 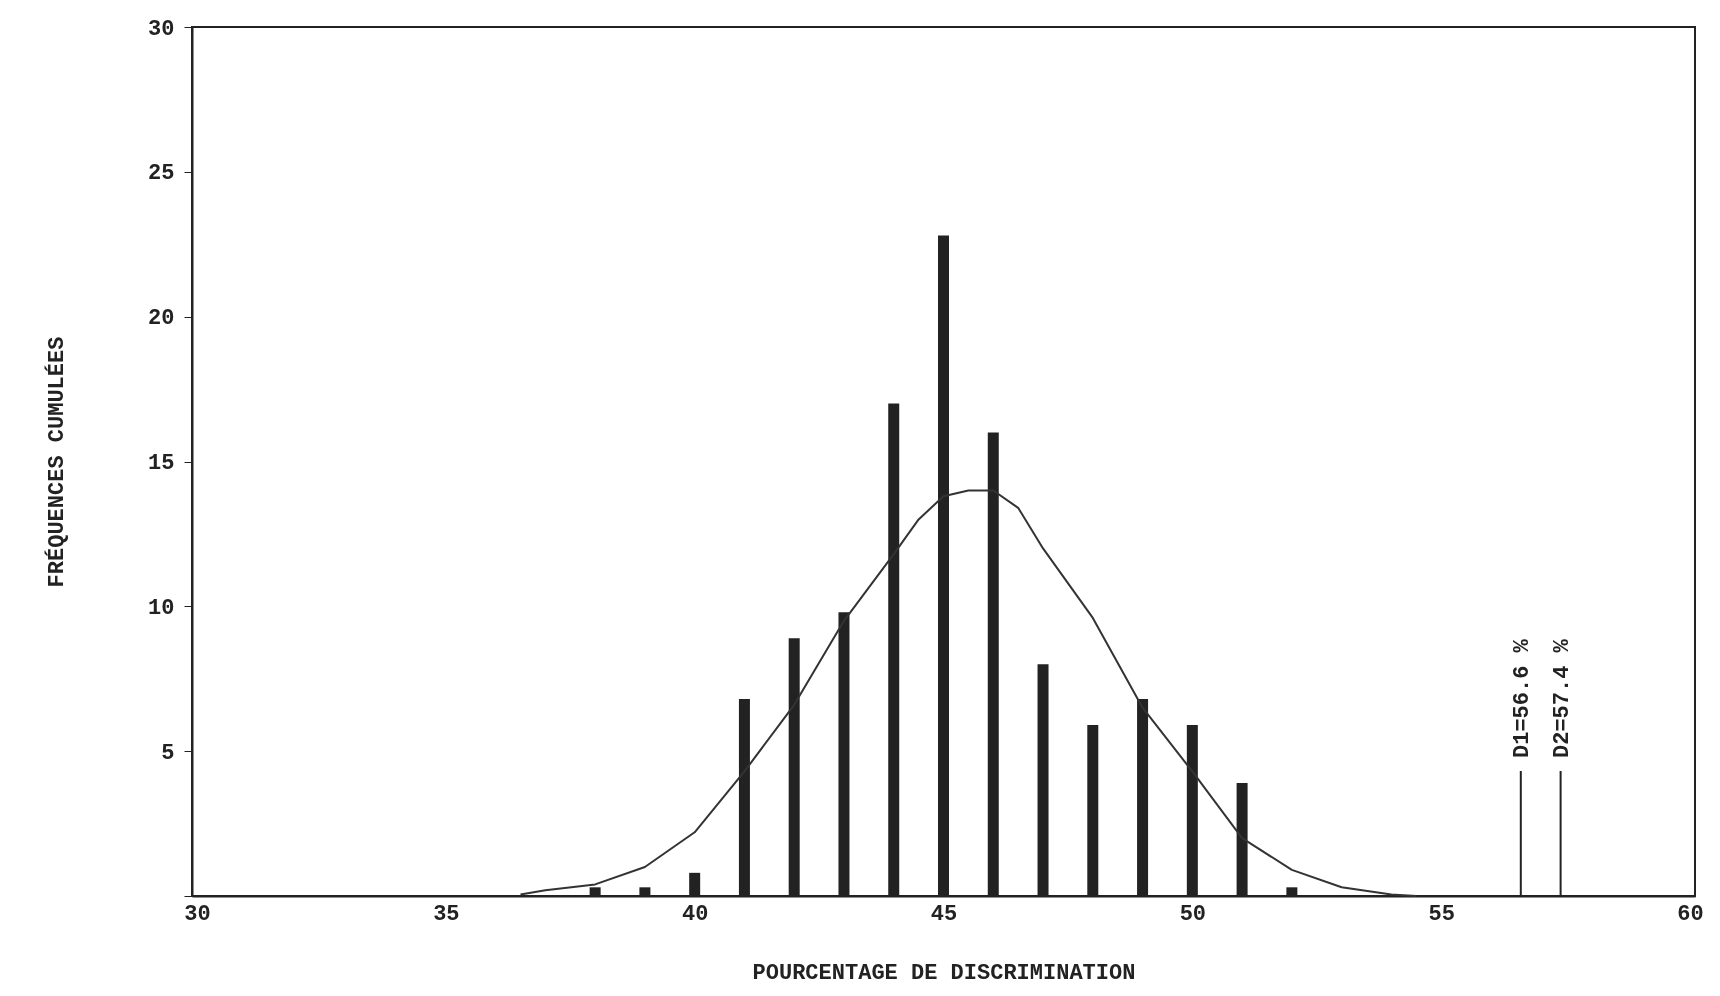 I want to click on y-axis-title: FRÉQUENCES CUMULÉES, so click(x=57, y=462).